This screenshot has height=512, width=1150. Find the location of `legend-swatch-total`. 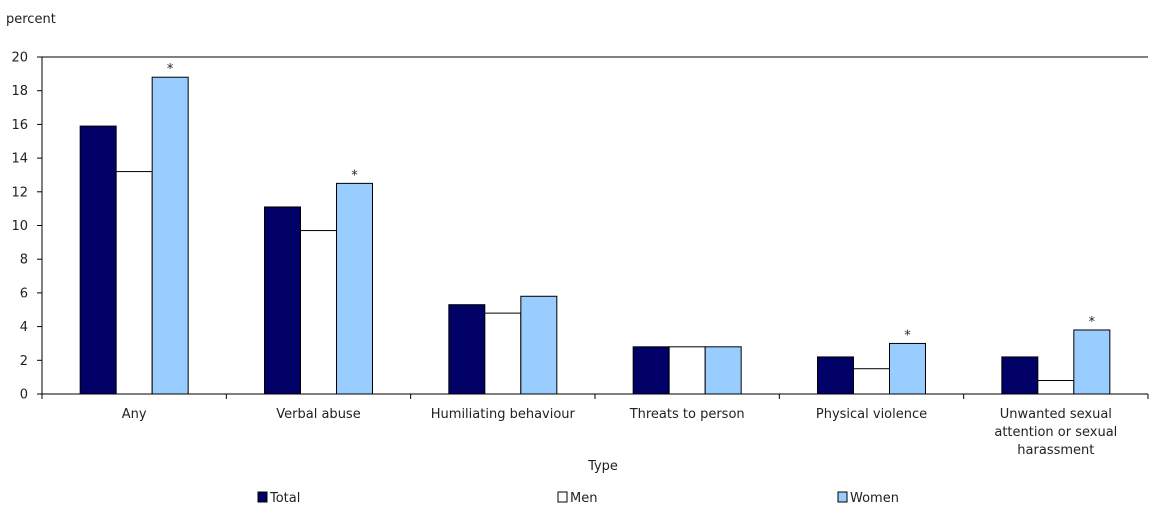

legend-swatch-total is located at coordinates (262, 497).